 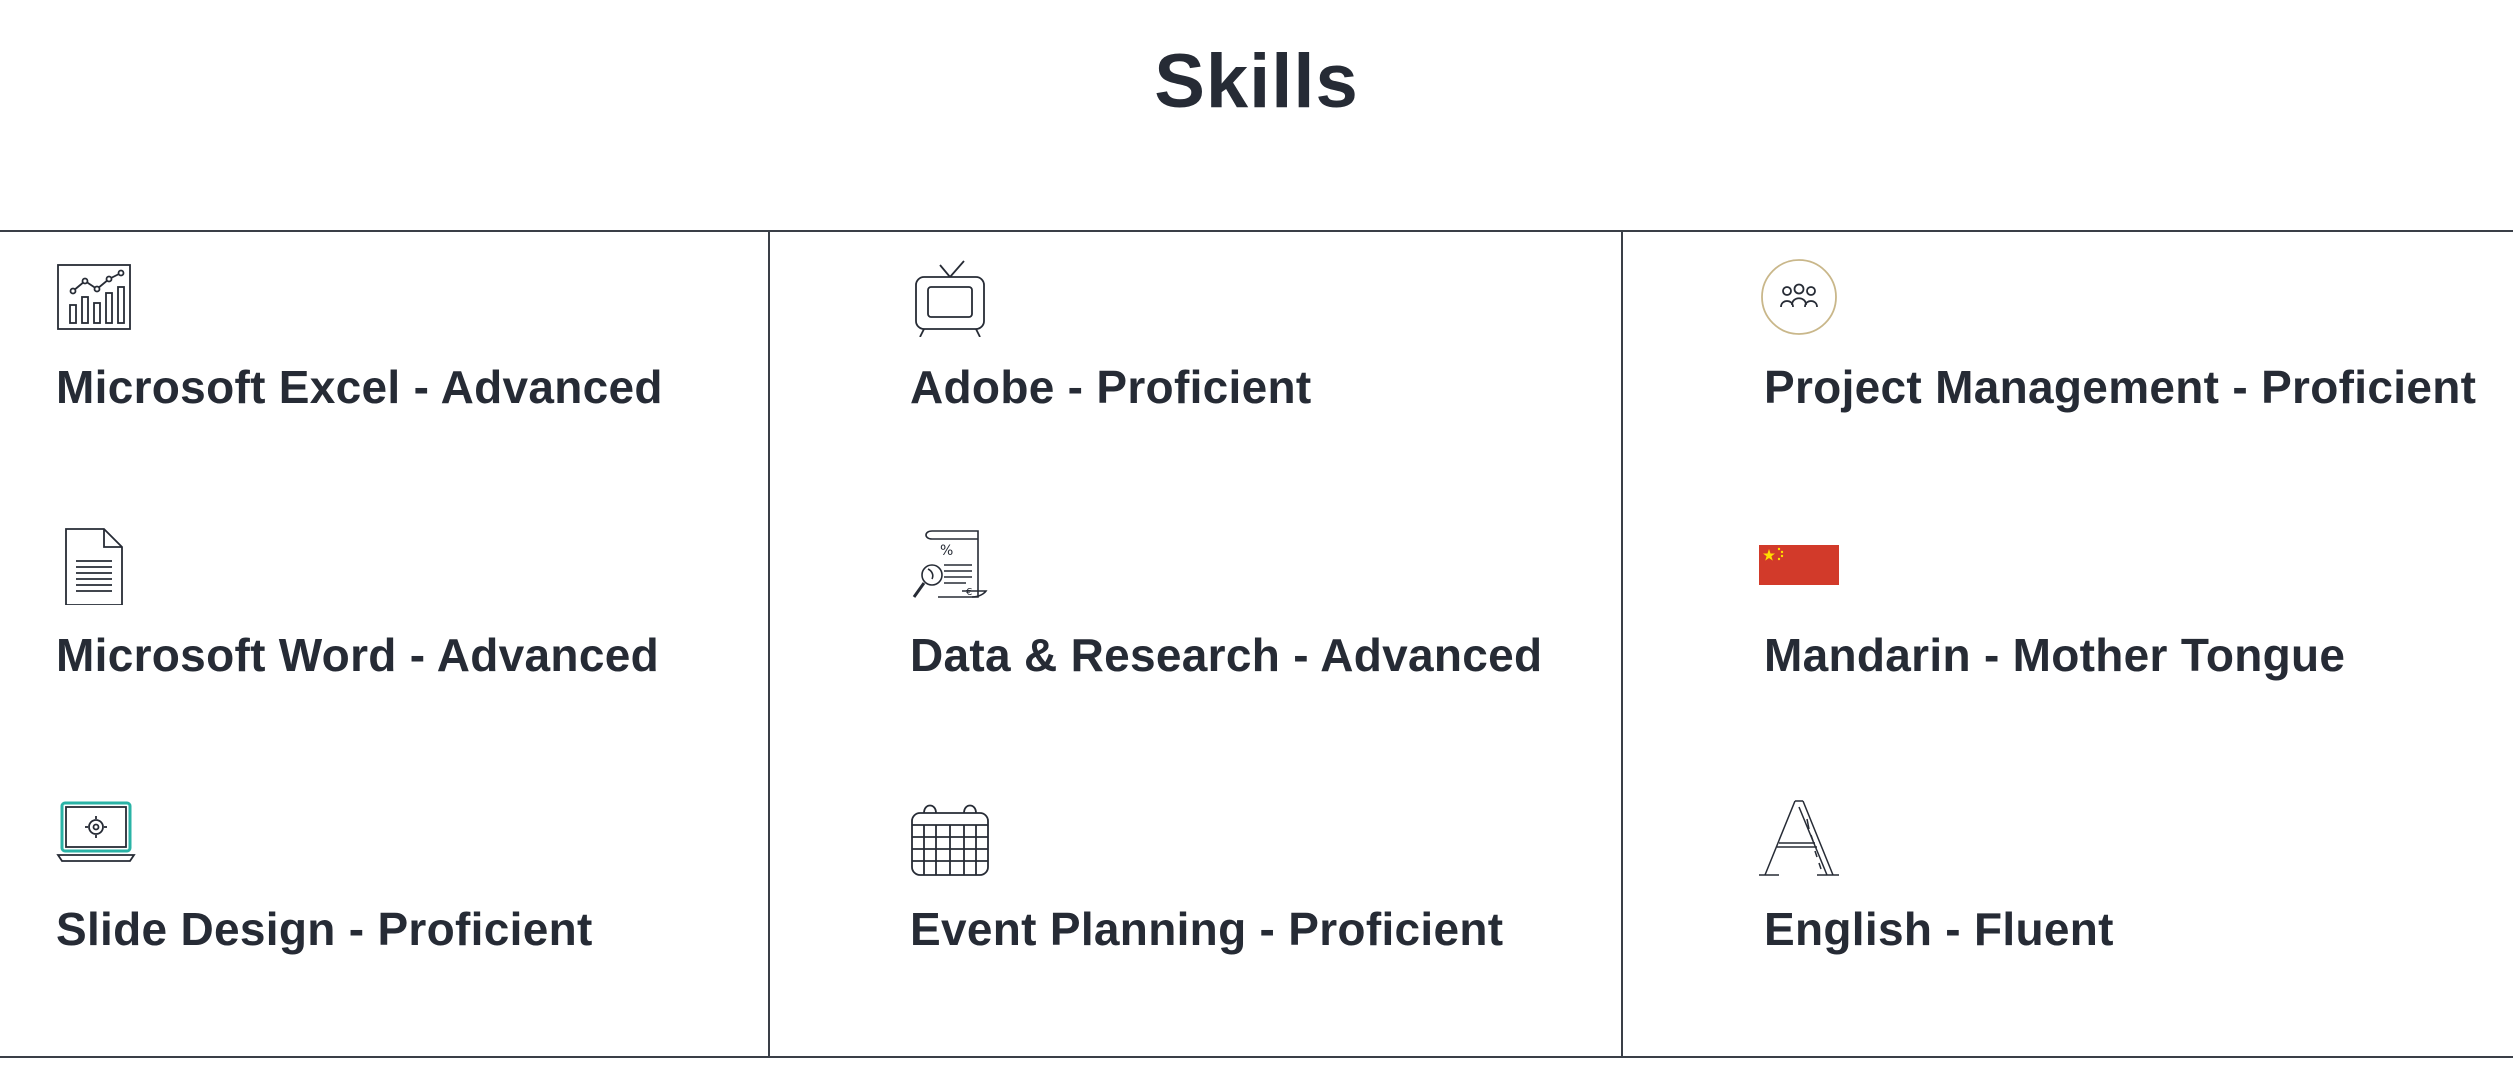 What do you see at coordinates (1799, 839) in the screenshot?
I see `letter-a-icon` at bounding box center [1799, 839].